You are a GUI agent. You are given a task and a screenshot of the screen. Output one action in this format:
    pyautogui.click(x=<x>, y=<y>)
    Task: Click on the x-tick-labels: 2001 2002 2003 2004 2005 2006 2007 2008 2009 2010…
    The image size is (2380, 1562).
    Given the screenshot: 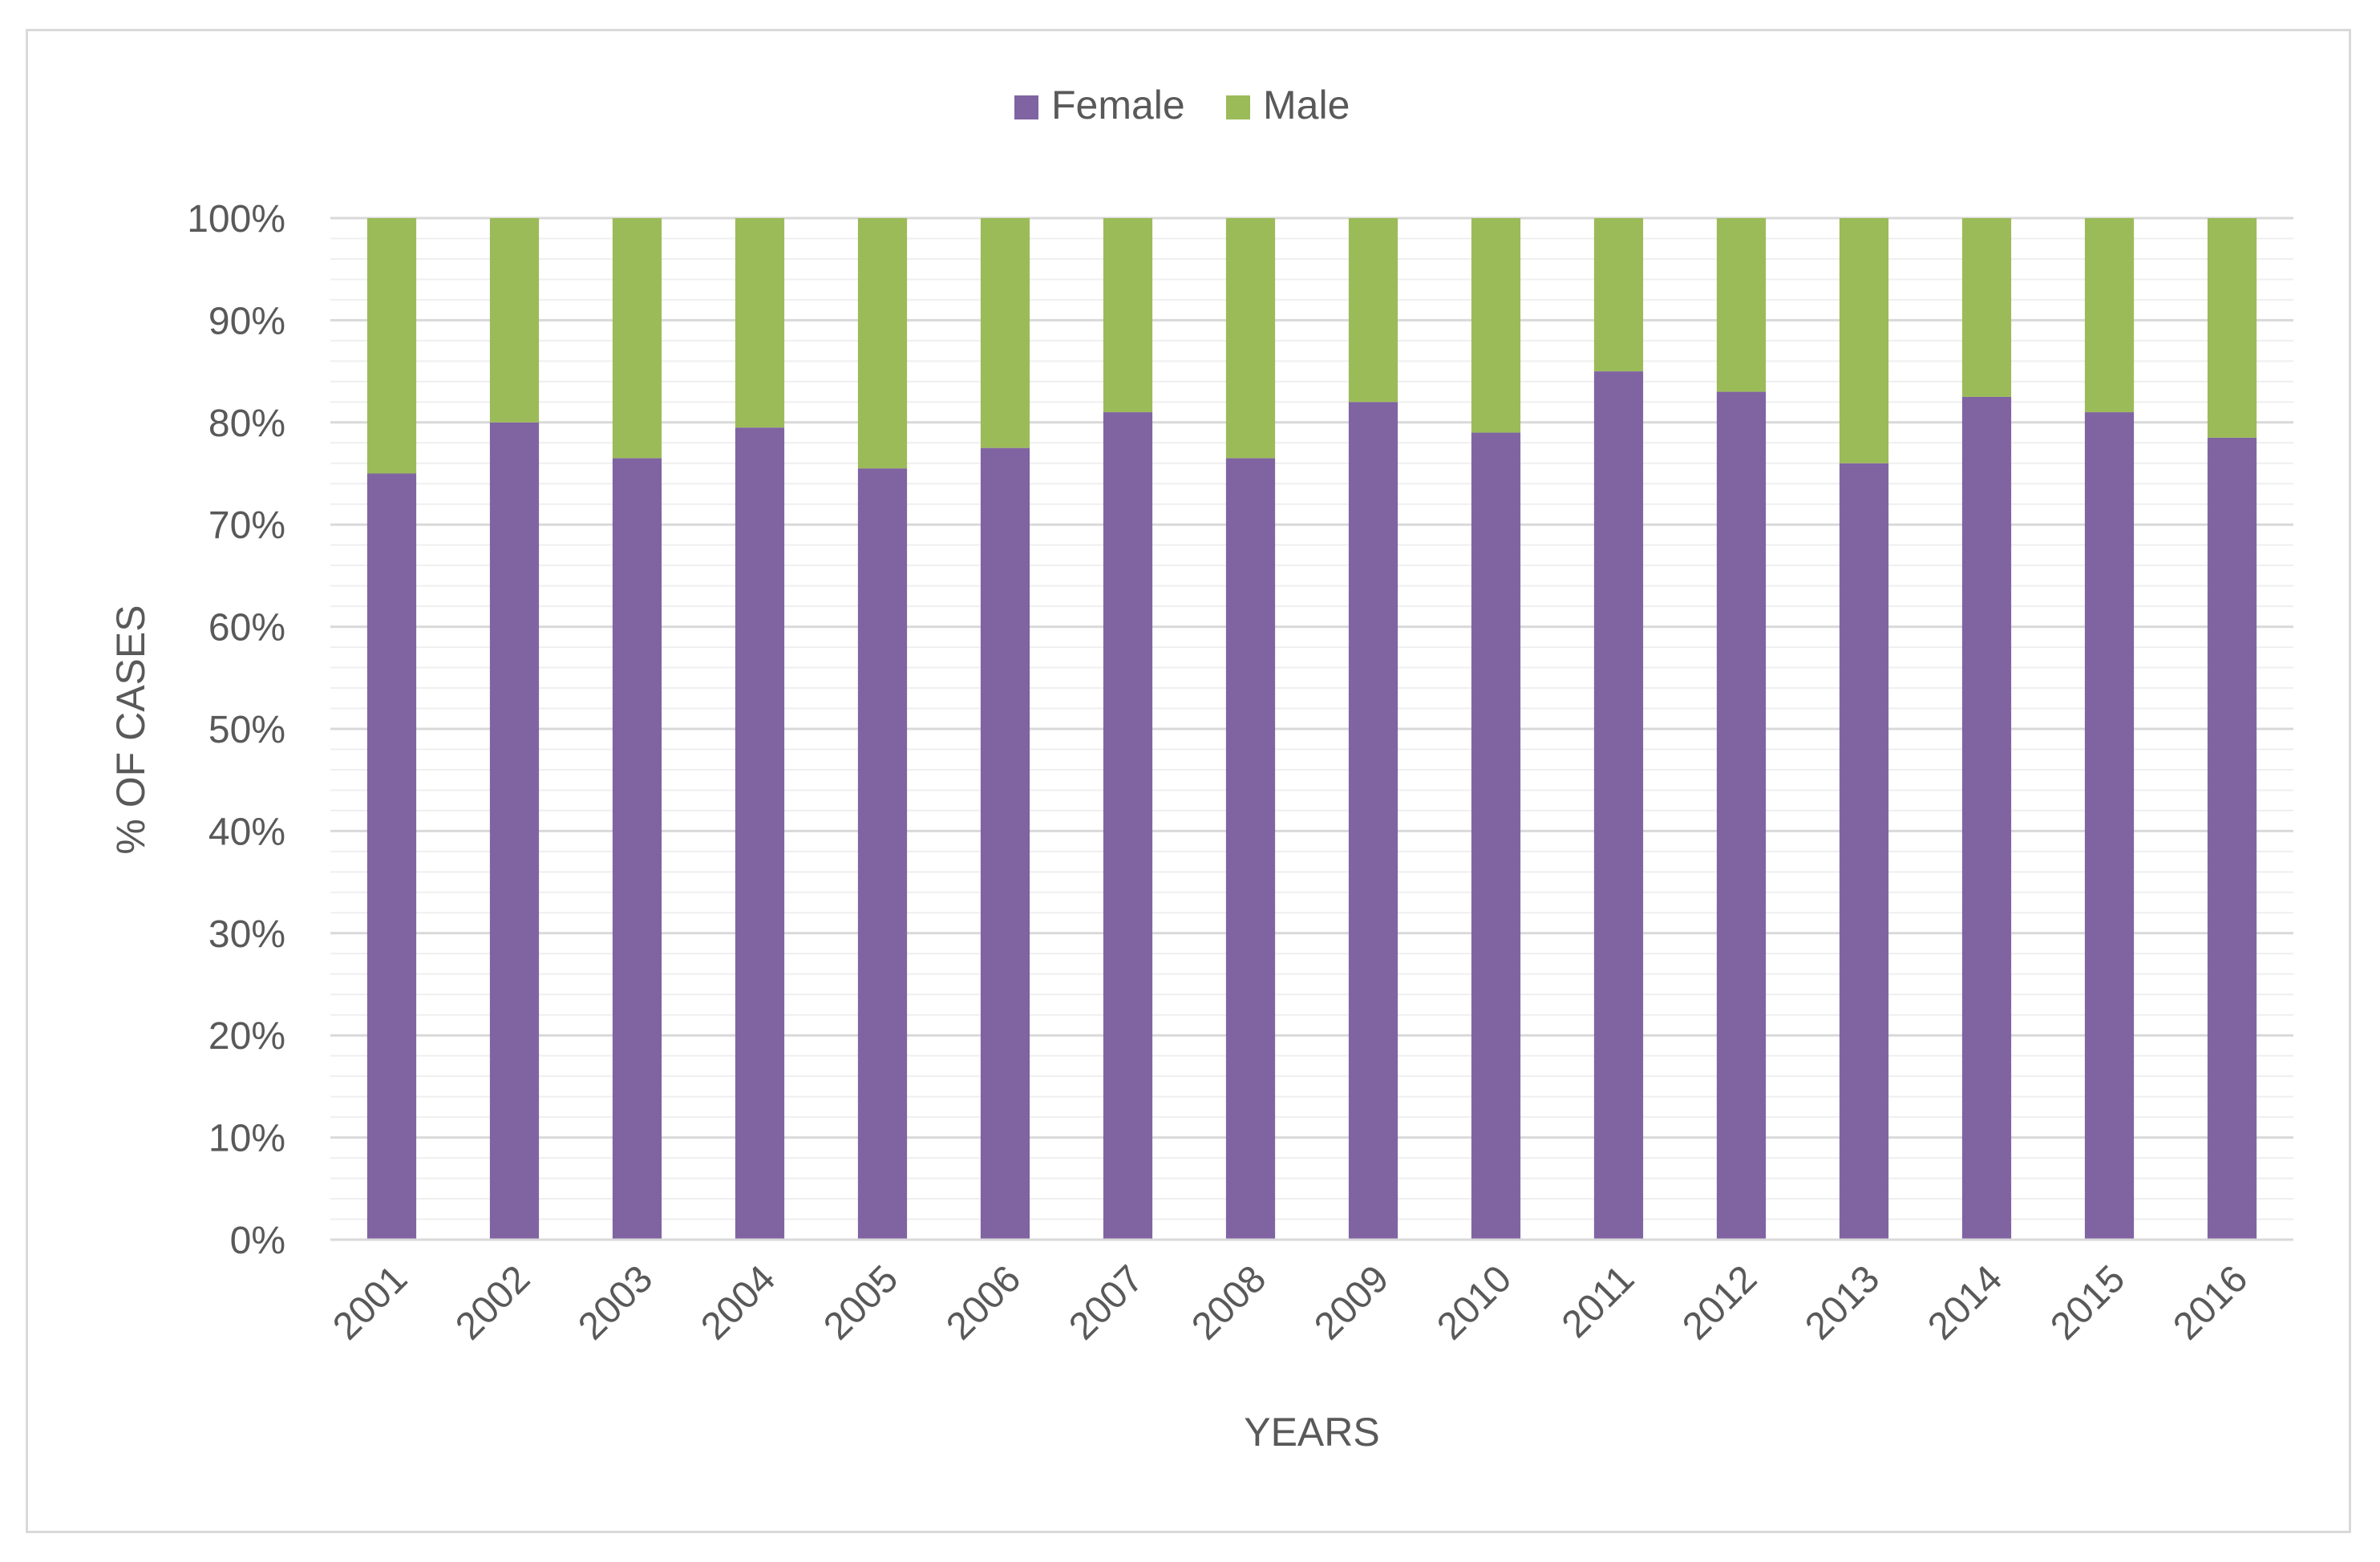 What is the action you would take?
    pyautogui.click(x=1290, y=1302)
    